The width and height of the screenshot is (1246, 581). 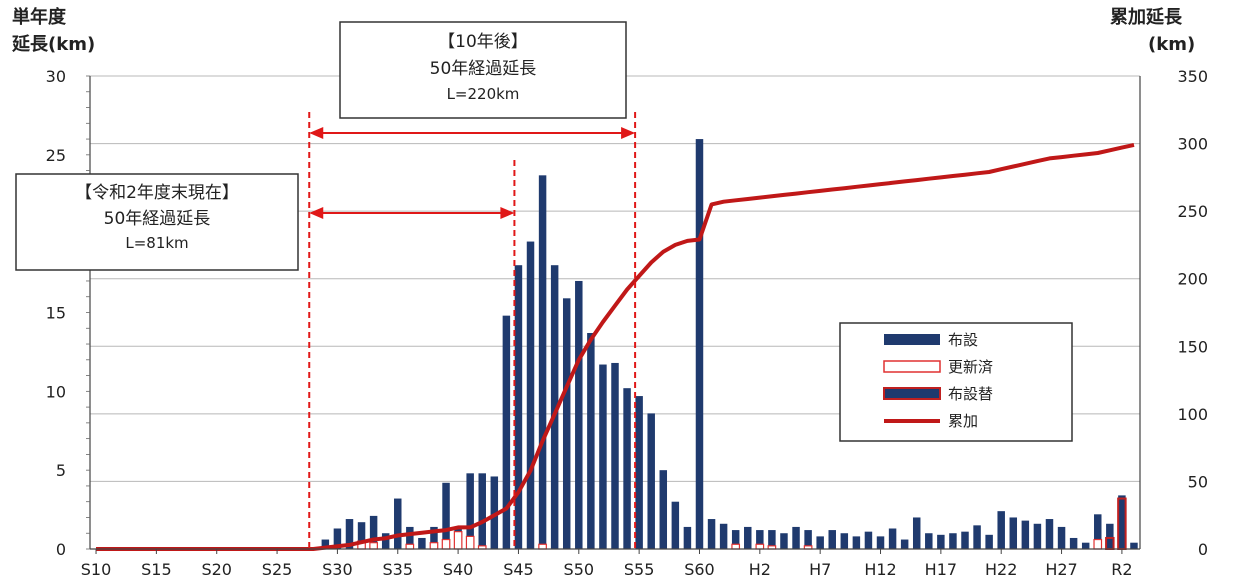 What do you see at coordinates (639, 569) in the screenshot?
I see `x-tick-label: S55` at bounding box center [639, 569].